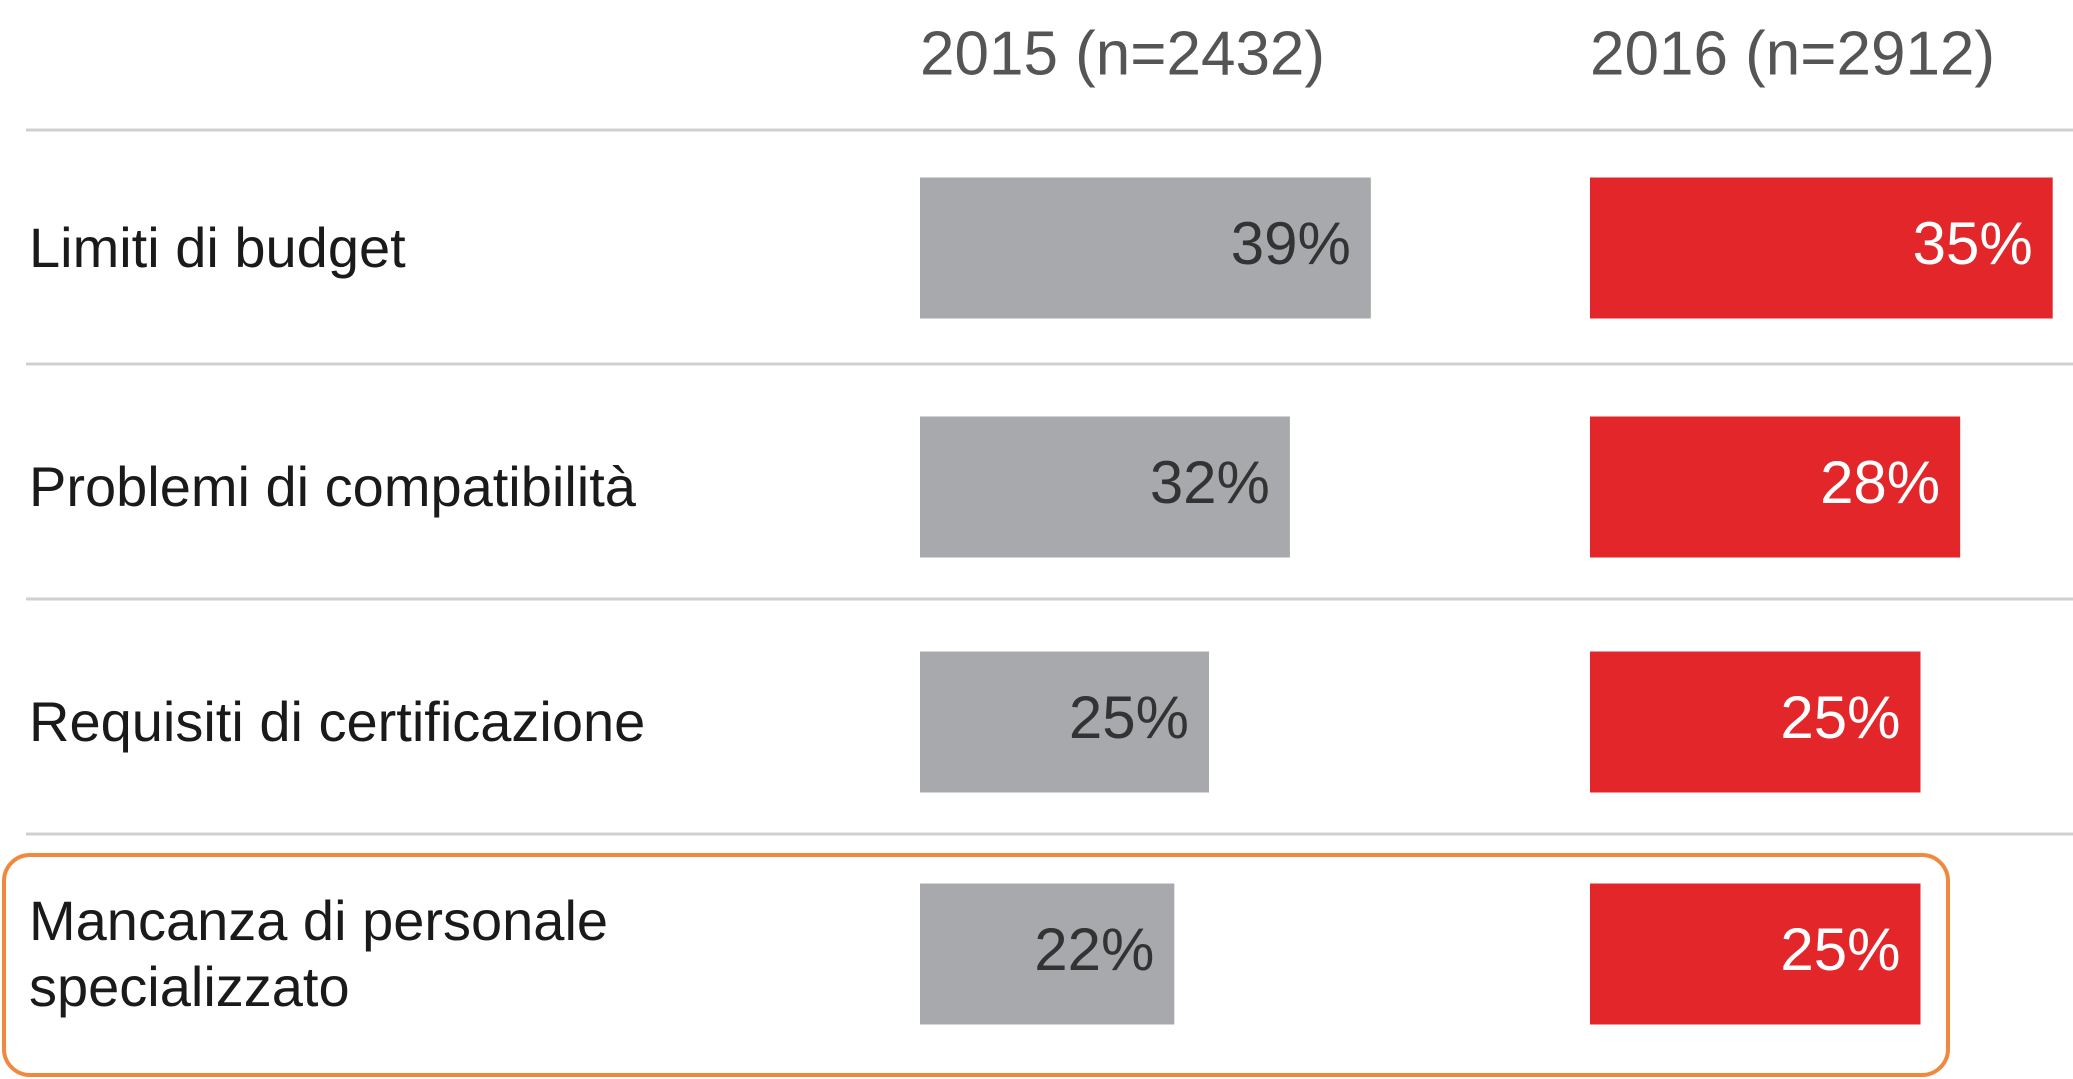  Describe the element at coordinates (1973, 243) in the screenshot. I see `value-label: 35%` at that location.